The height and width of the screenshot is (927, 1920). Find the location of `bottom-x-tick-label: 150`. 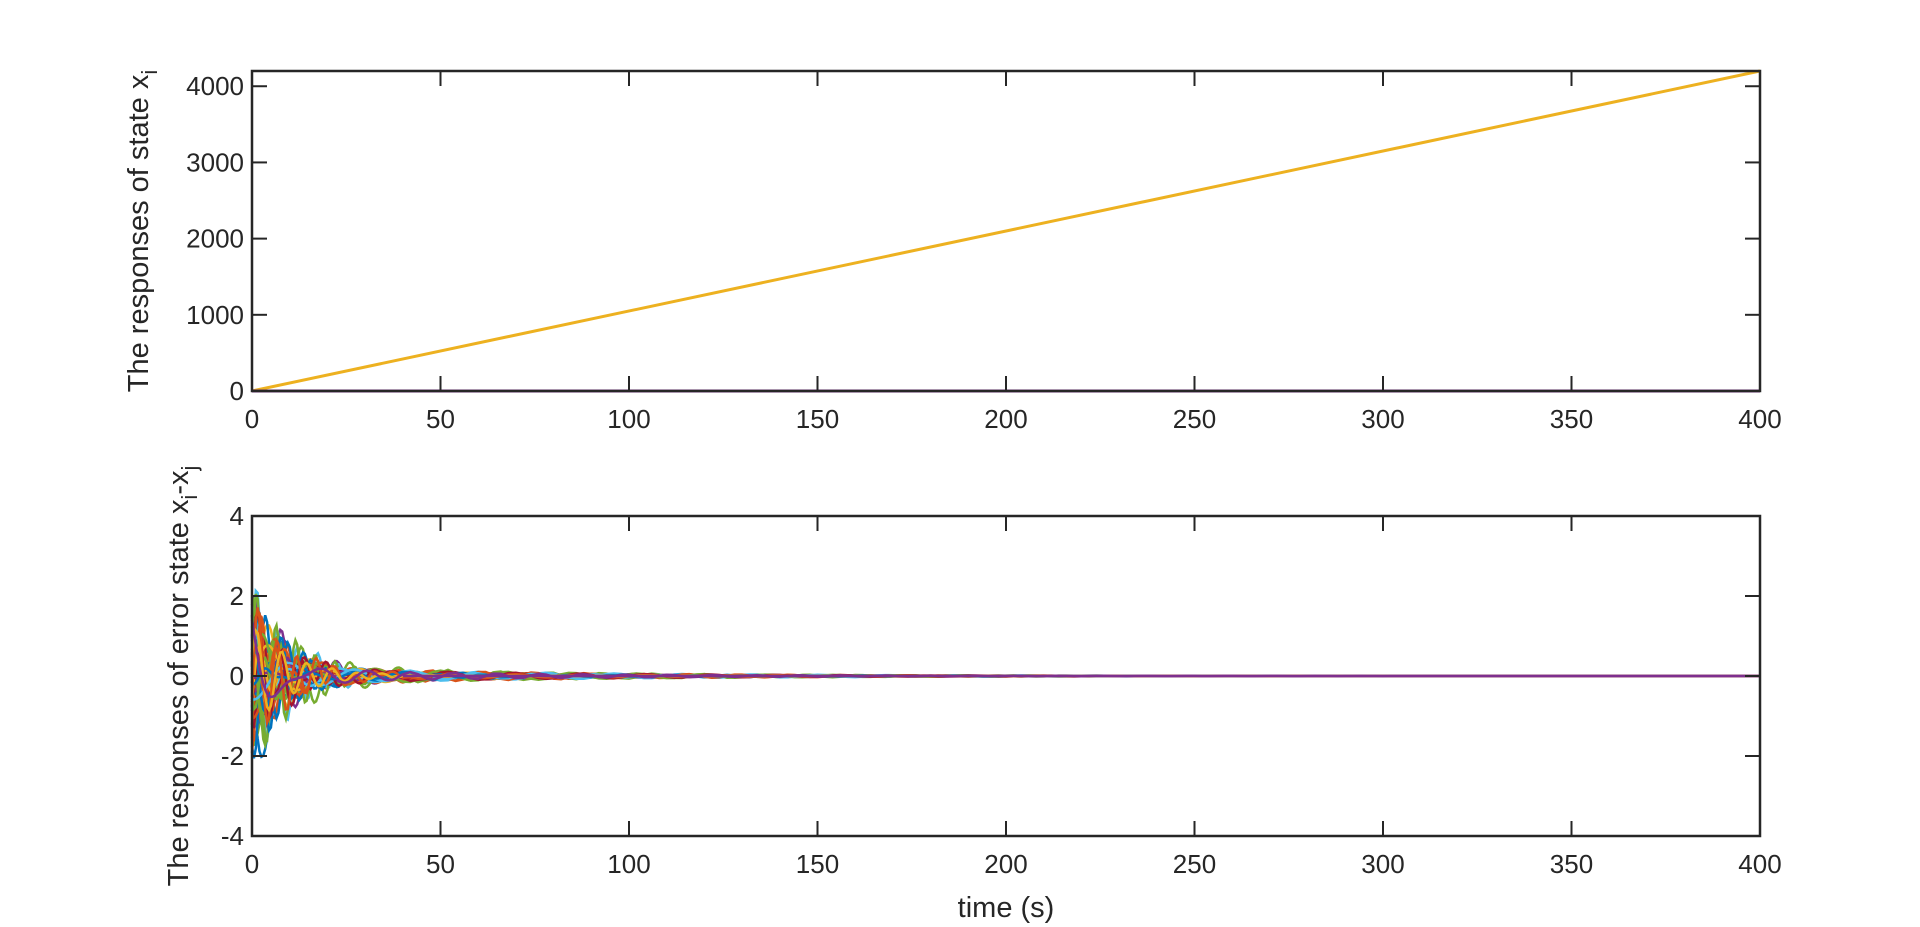

bottom-x-tick-label: 150 is located at coordinates (817, 864).